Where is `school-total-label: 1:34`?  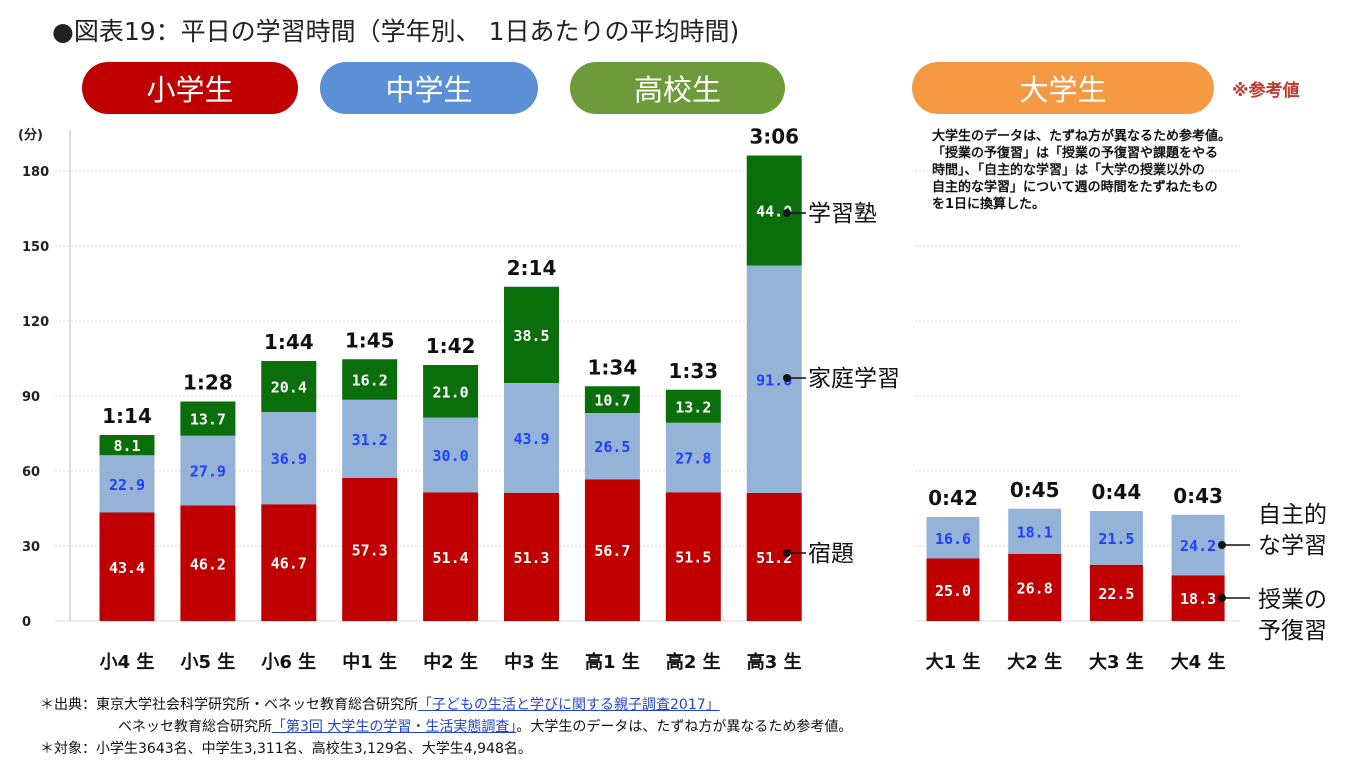 school-total-label: 1:34 is located at coordinates (613, 367).